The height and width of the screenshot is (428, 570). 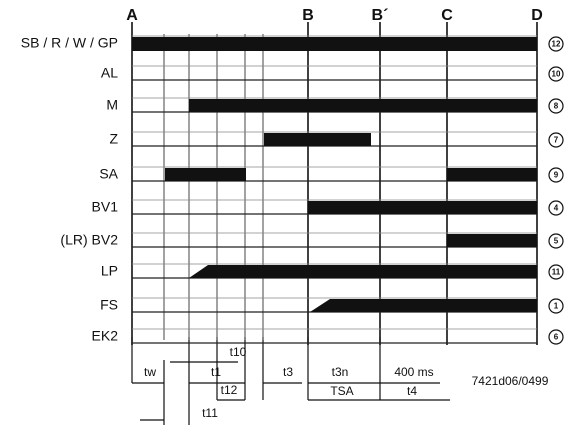 I want to click on row-label: SA, so click(x=108, y=174).